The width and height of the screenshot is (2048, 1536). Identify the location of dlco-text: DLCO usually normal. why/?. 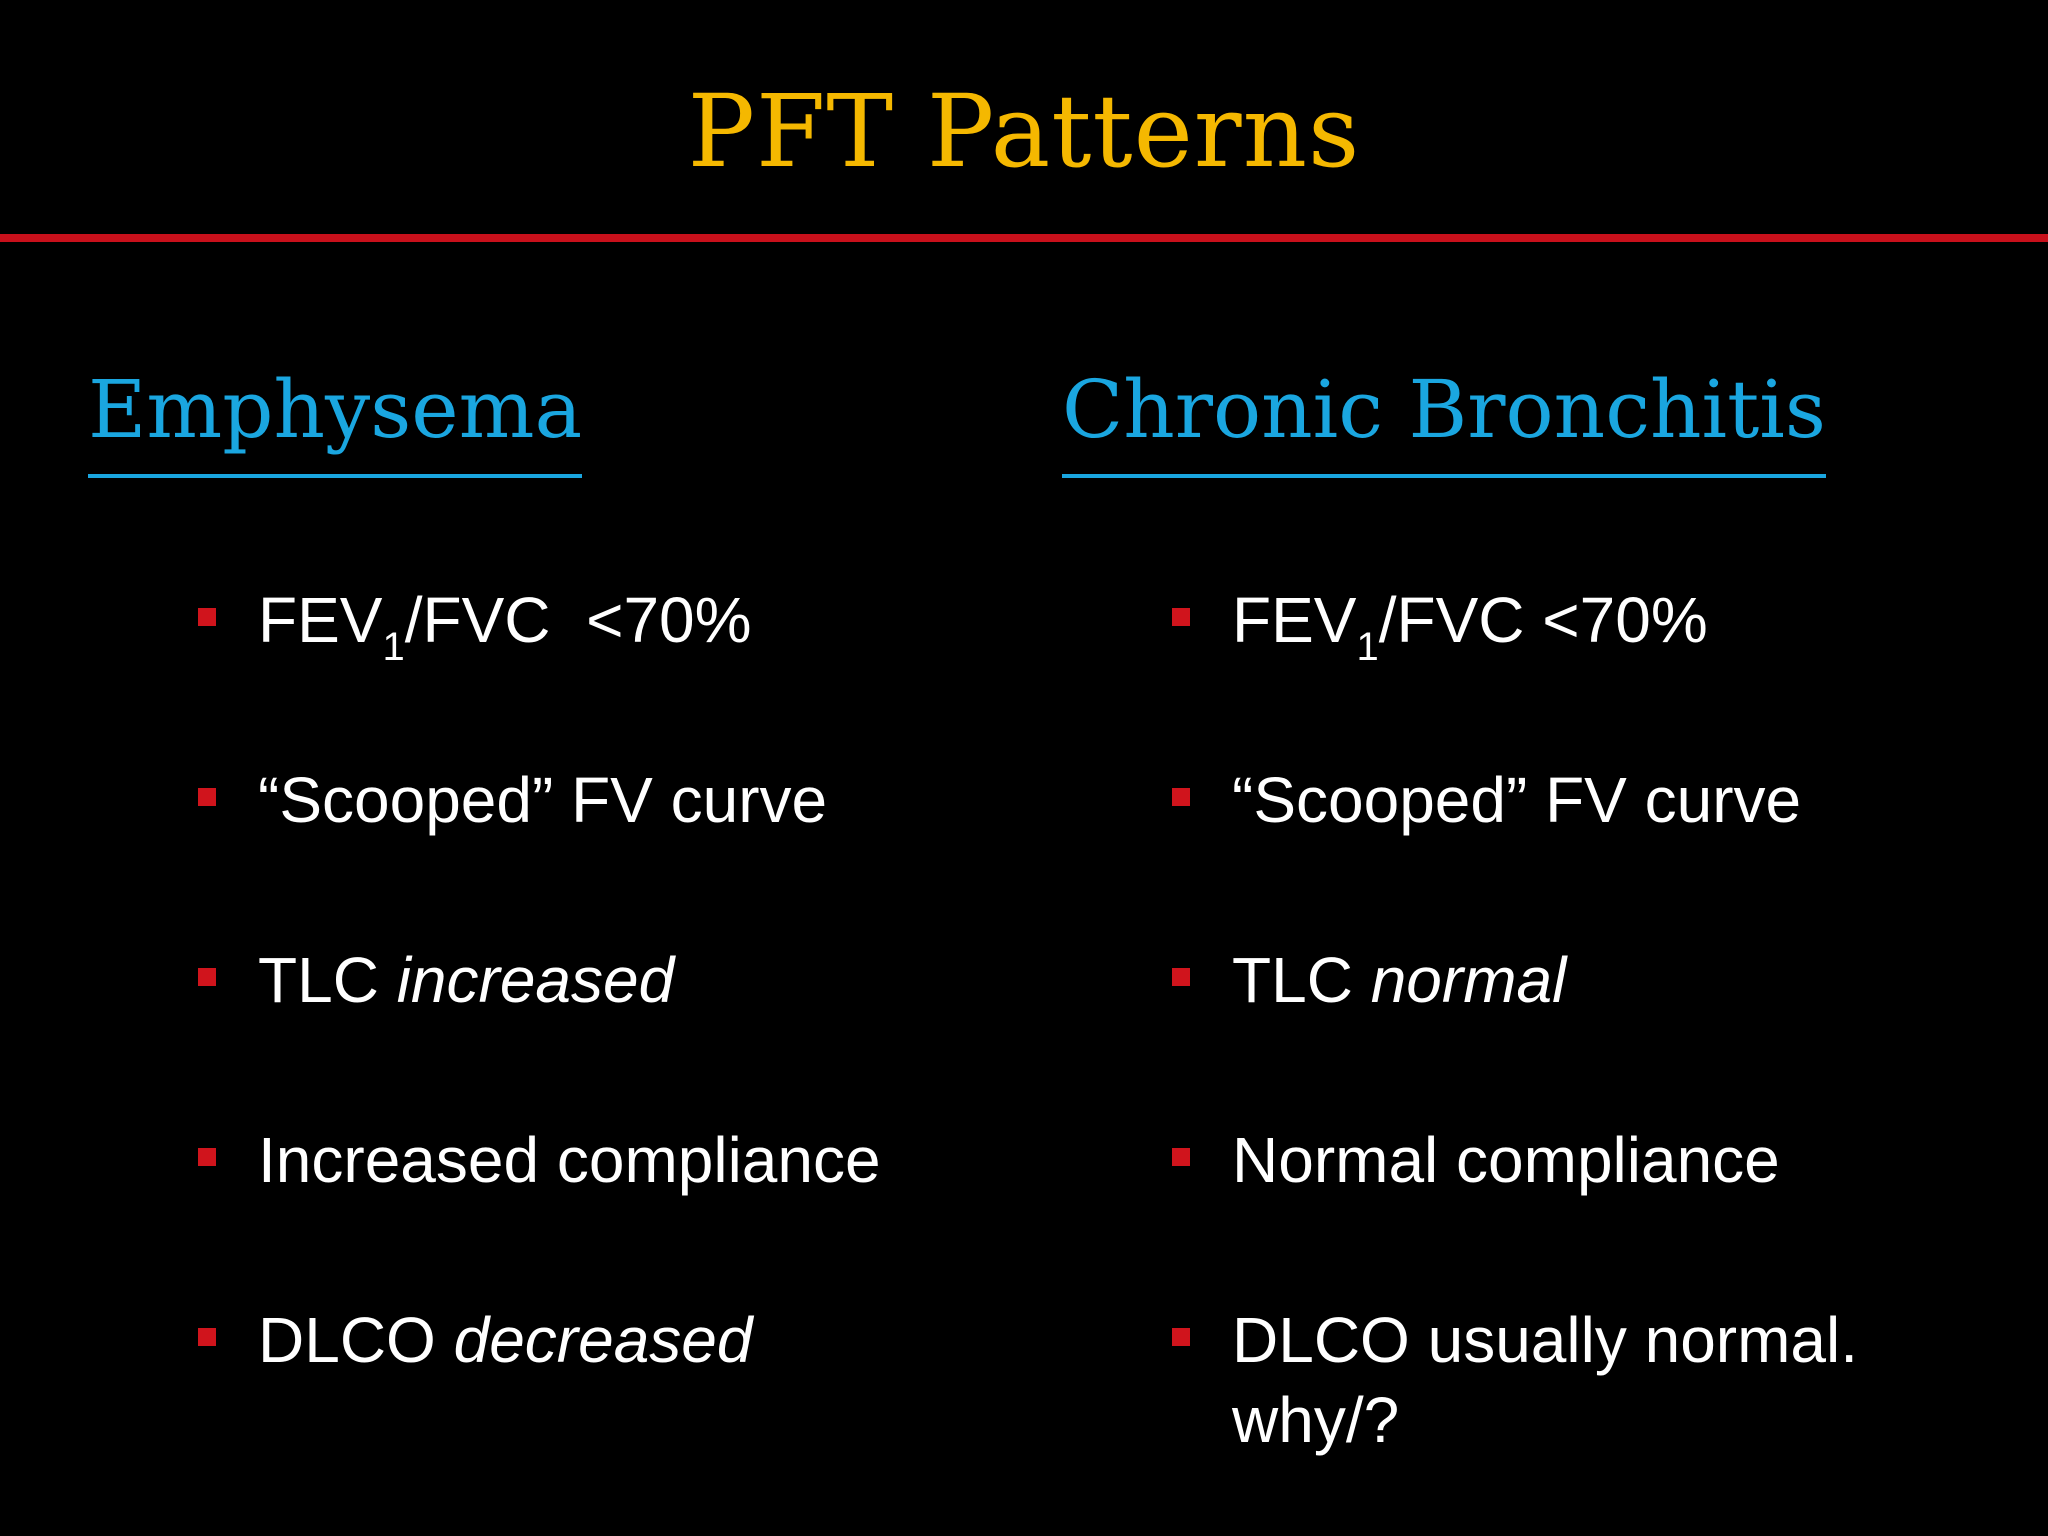
(1545, 1380).